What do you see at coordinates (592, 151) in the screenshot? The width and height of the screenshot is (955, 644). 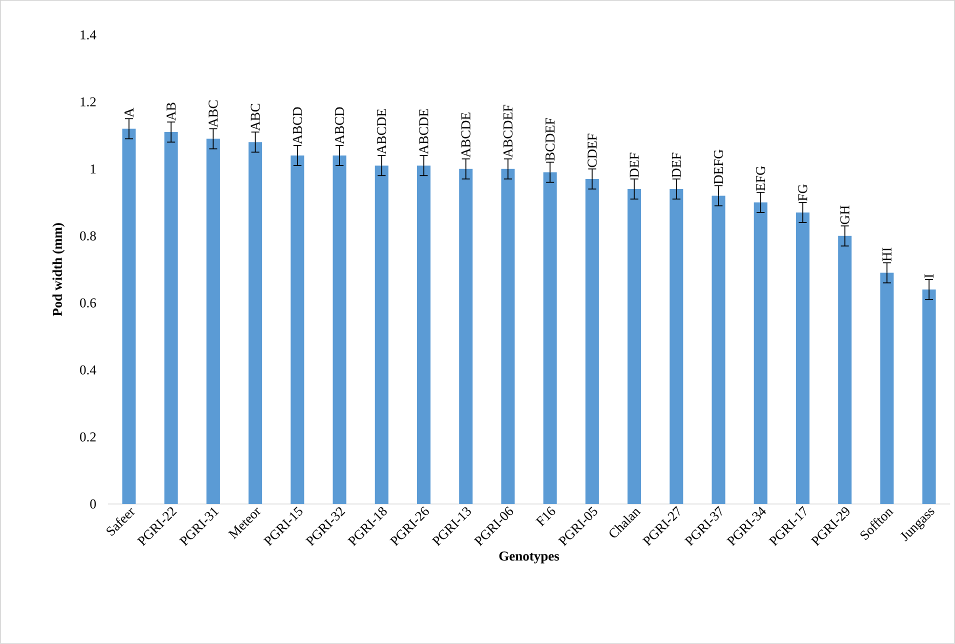 I see `data-label: CDEF` at bounding box center [592, 151].